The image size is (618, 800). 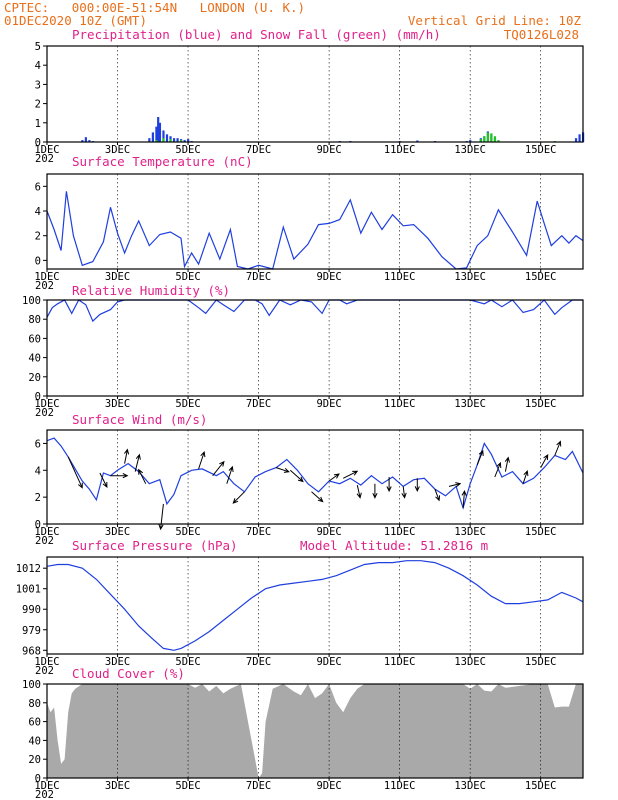 I want to click on y-tick-label: 990, so click(x=31, y=610).